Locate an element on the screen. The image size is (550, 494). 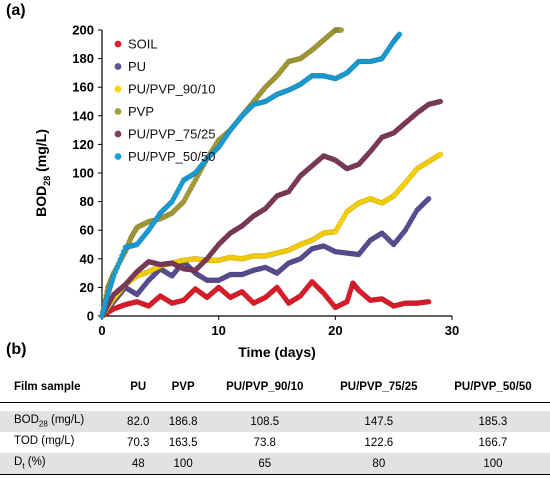
table-cell: 80 is located at coordinates (378, 464).